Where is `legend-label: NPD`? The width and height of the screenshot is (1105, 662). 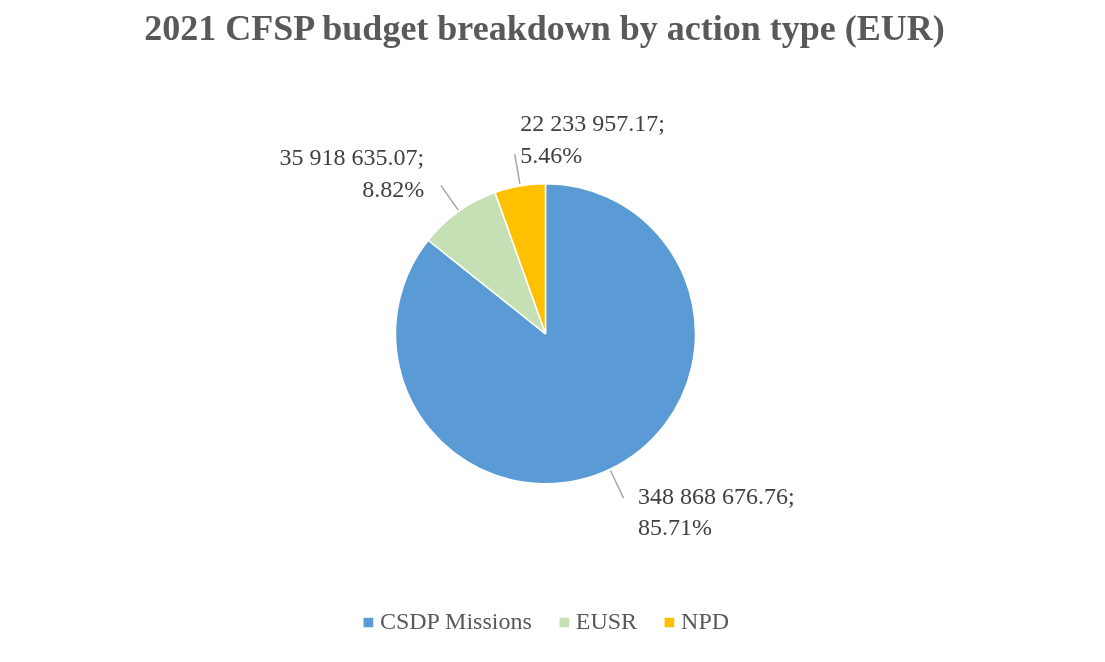 legend-label: NPD is located at coordinates (705, 621).